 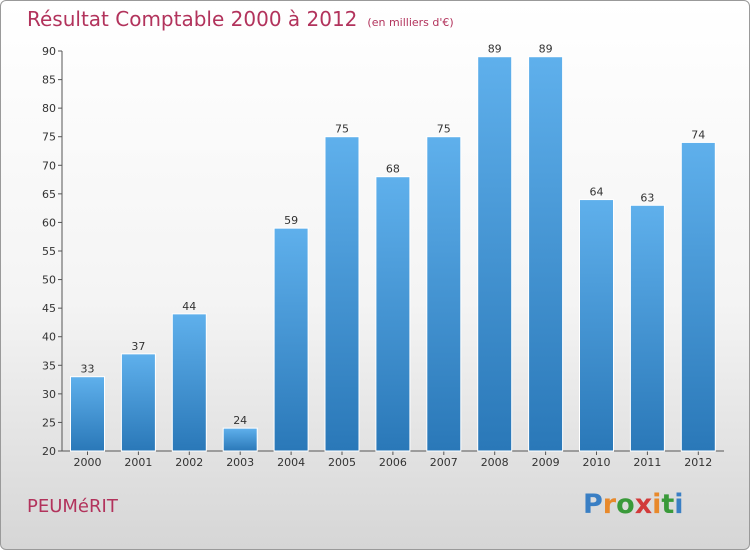 I want to click on y-tick-label: 60, so click(x=49, y=222).